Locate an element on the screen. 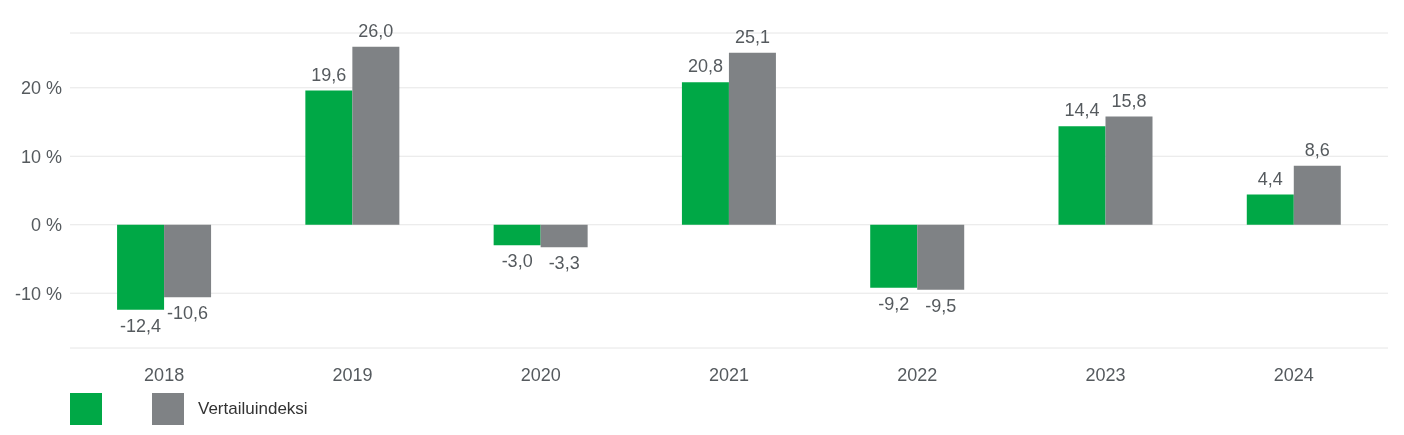 Image resolution: width=1404 pixels, height=435 pixels. x-tick-label: 2023 is located at coordinates (1105, 374).